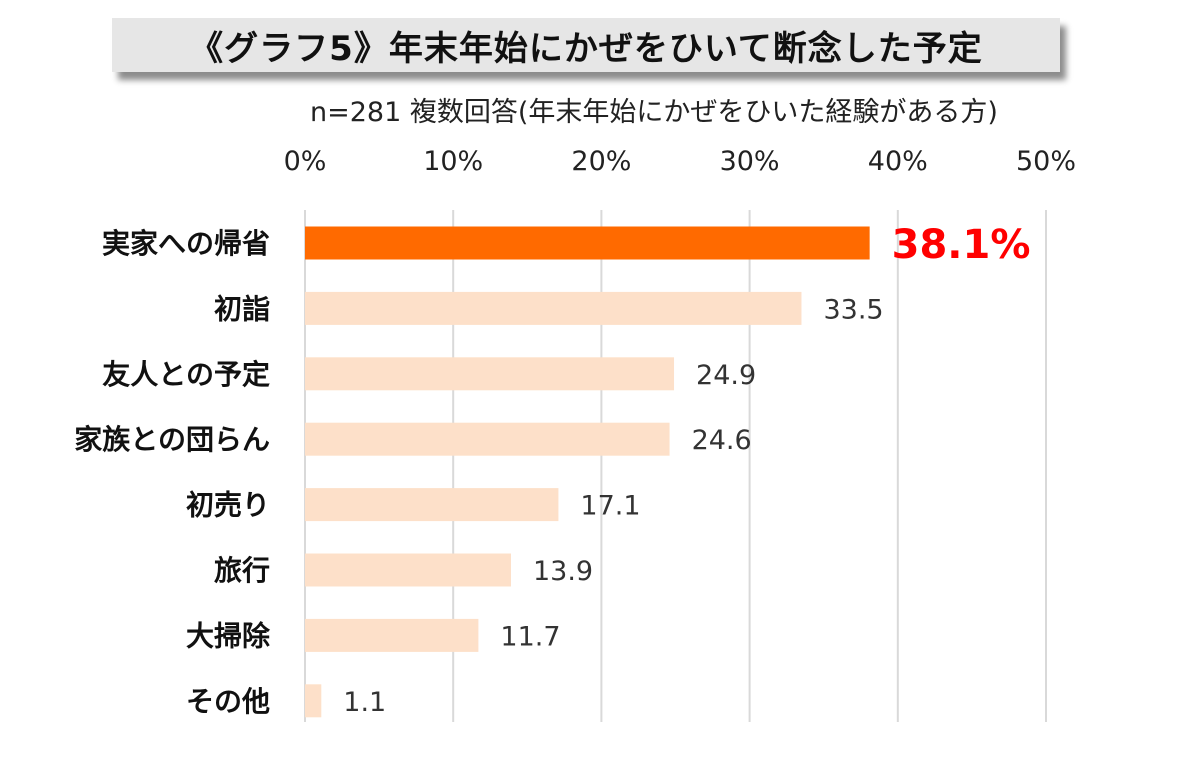 The width and height of the screenshot is (1200, 775). What do you see at coordinates (228, 701) in the screenshot?
I see `category-label: その他` at bounding box center [228, 701].